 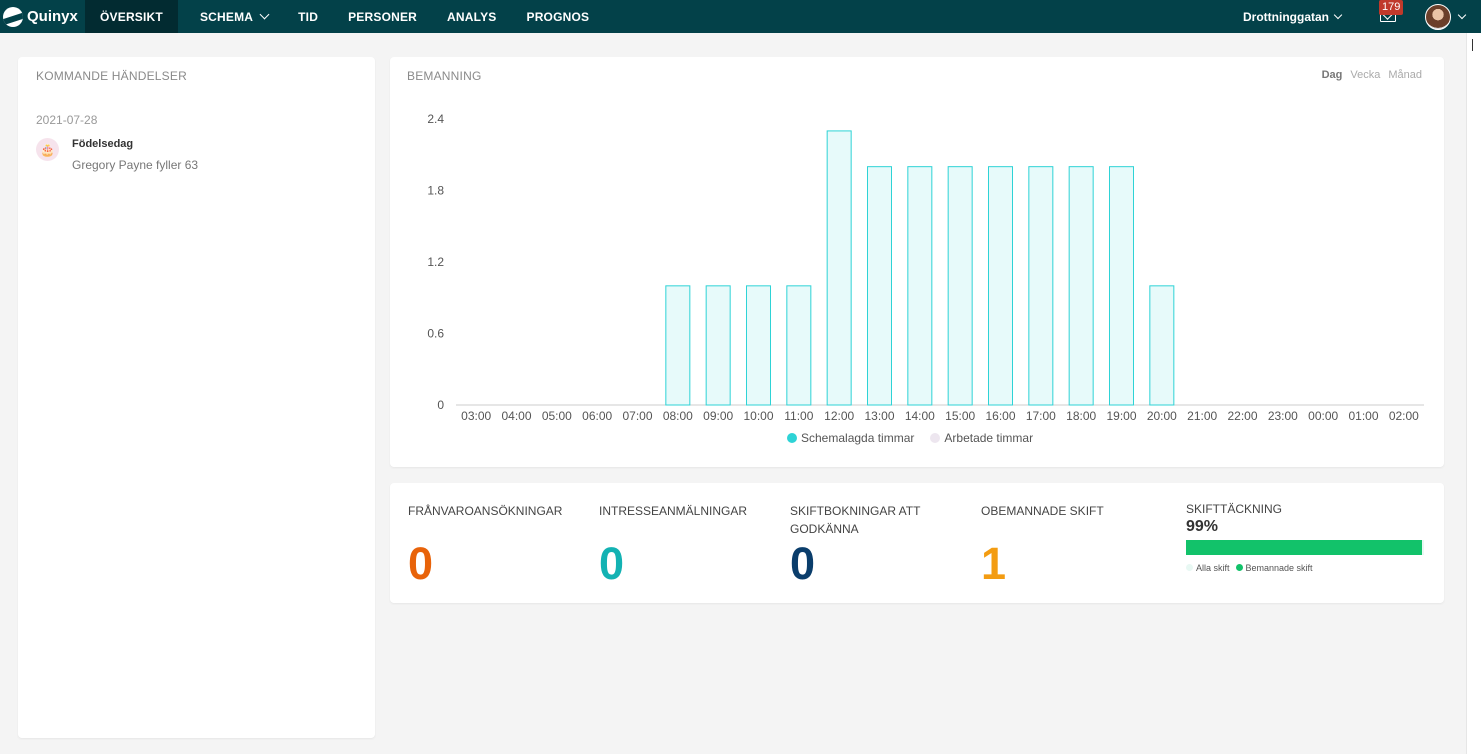 I want to click on x-tick-label: 14:00, so click(x=920, y=416).